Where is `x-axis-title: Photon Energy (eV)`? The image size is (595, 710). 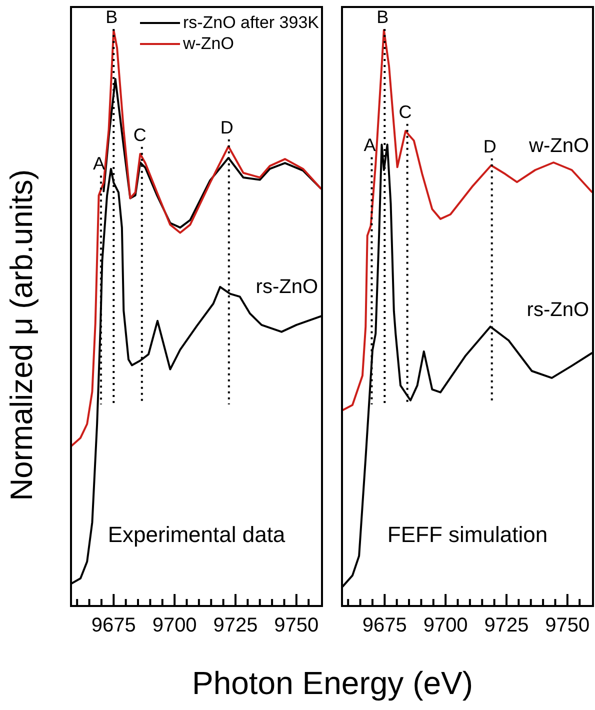
x-axis-title: Photon Energy (eV) is located at coordinates (332, 683).